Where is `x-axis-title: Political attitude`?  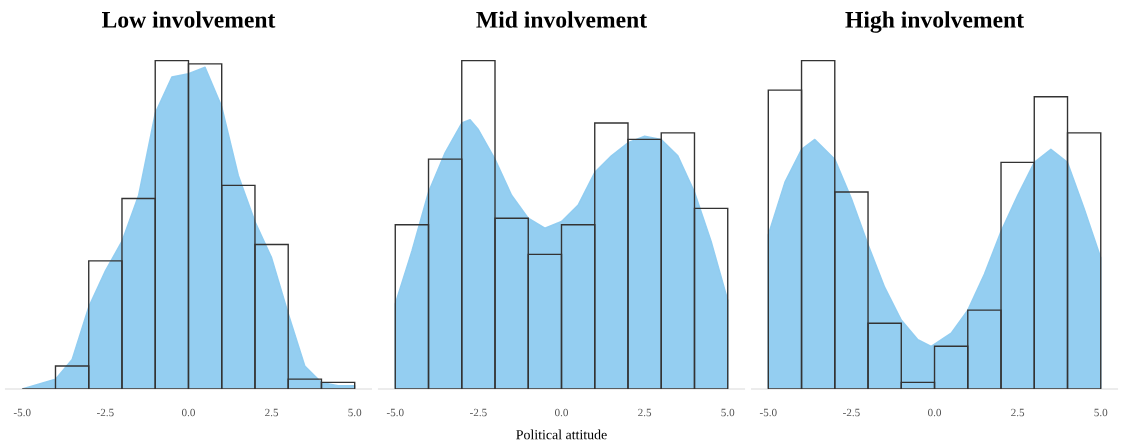
x-axis-title: Political attitude is located at coordinates (561, 434).